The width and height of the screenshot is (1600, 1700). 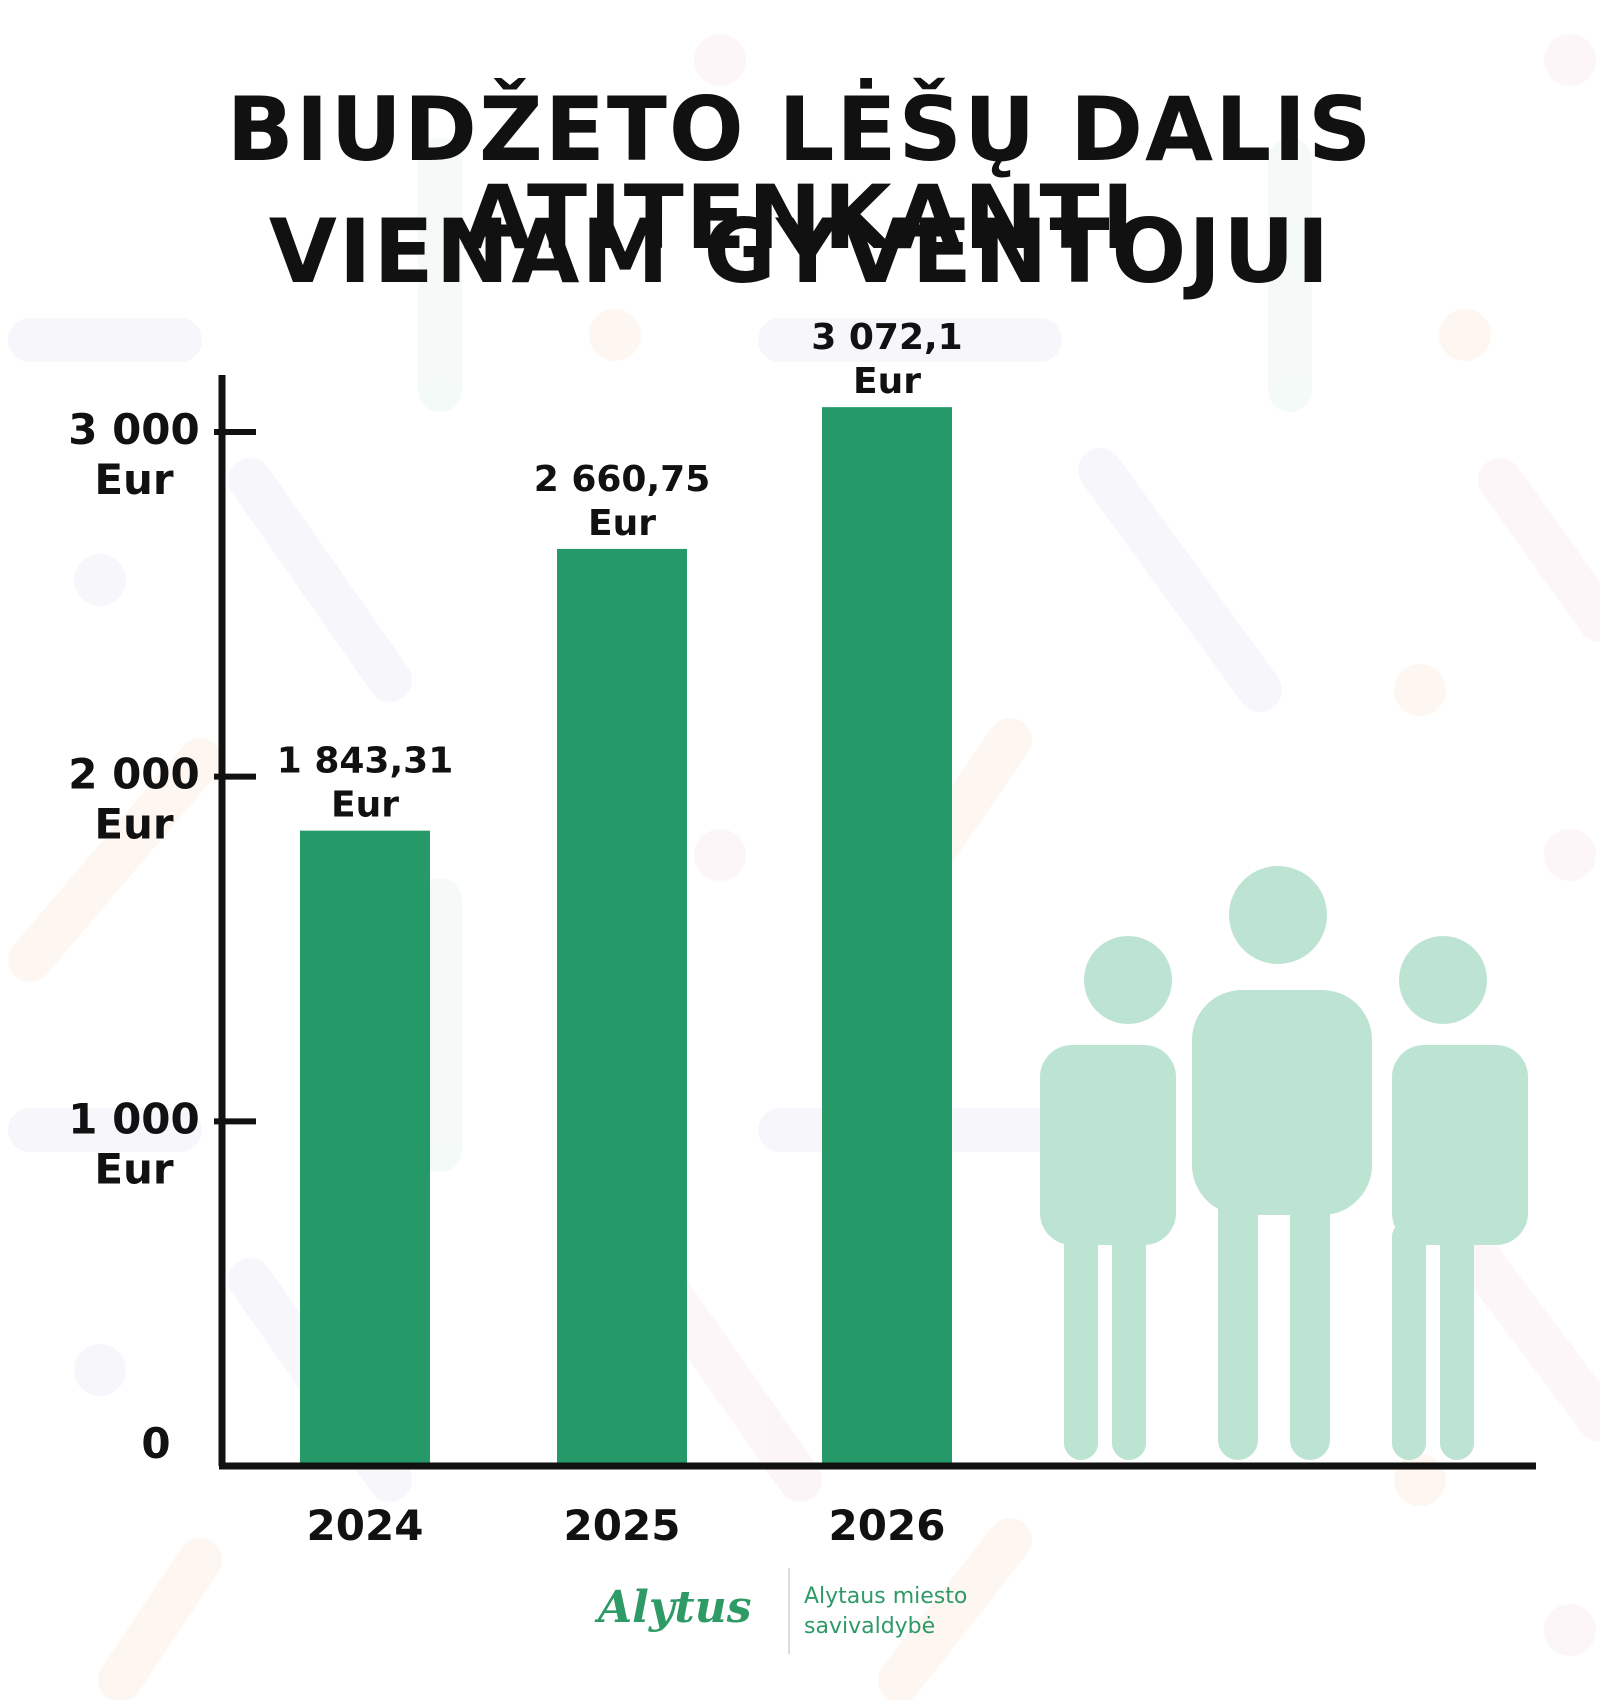 I want to click on y-tick-label-0: 0, so click(x=155, y=1443).